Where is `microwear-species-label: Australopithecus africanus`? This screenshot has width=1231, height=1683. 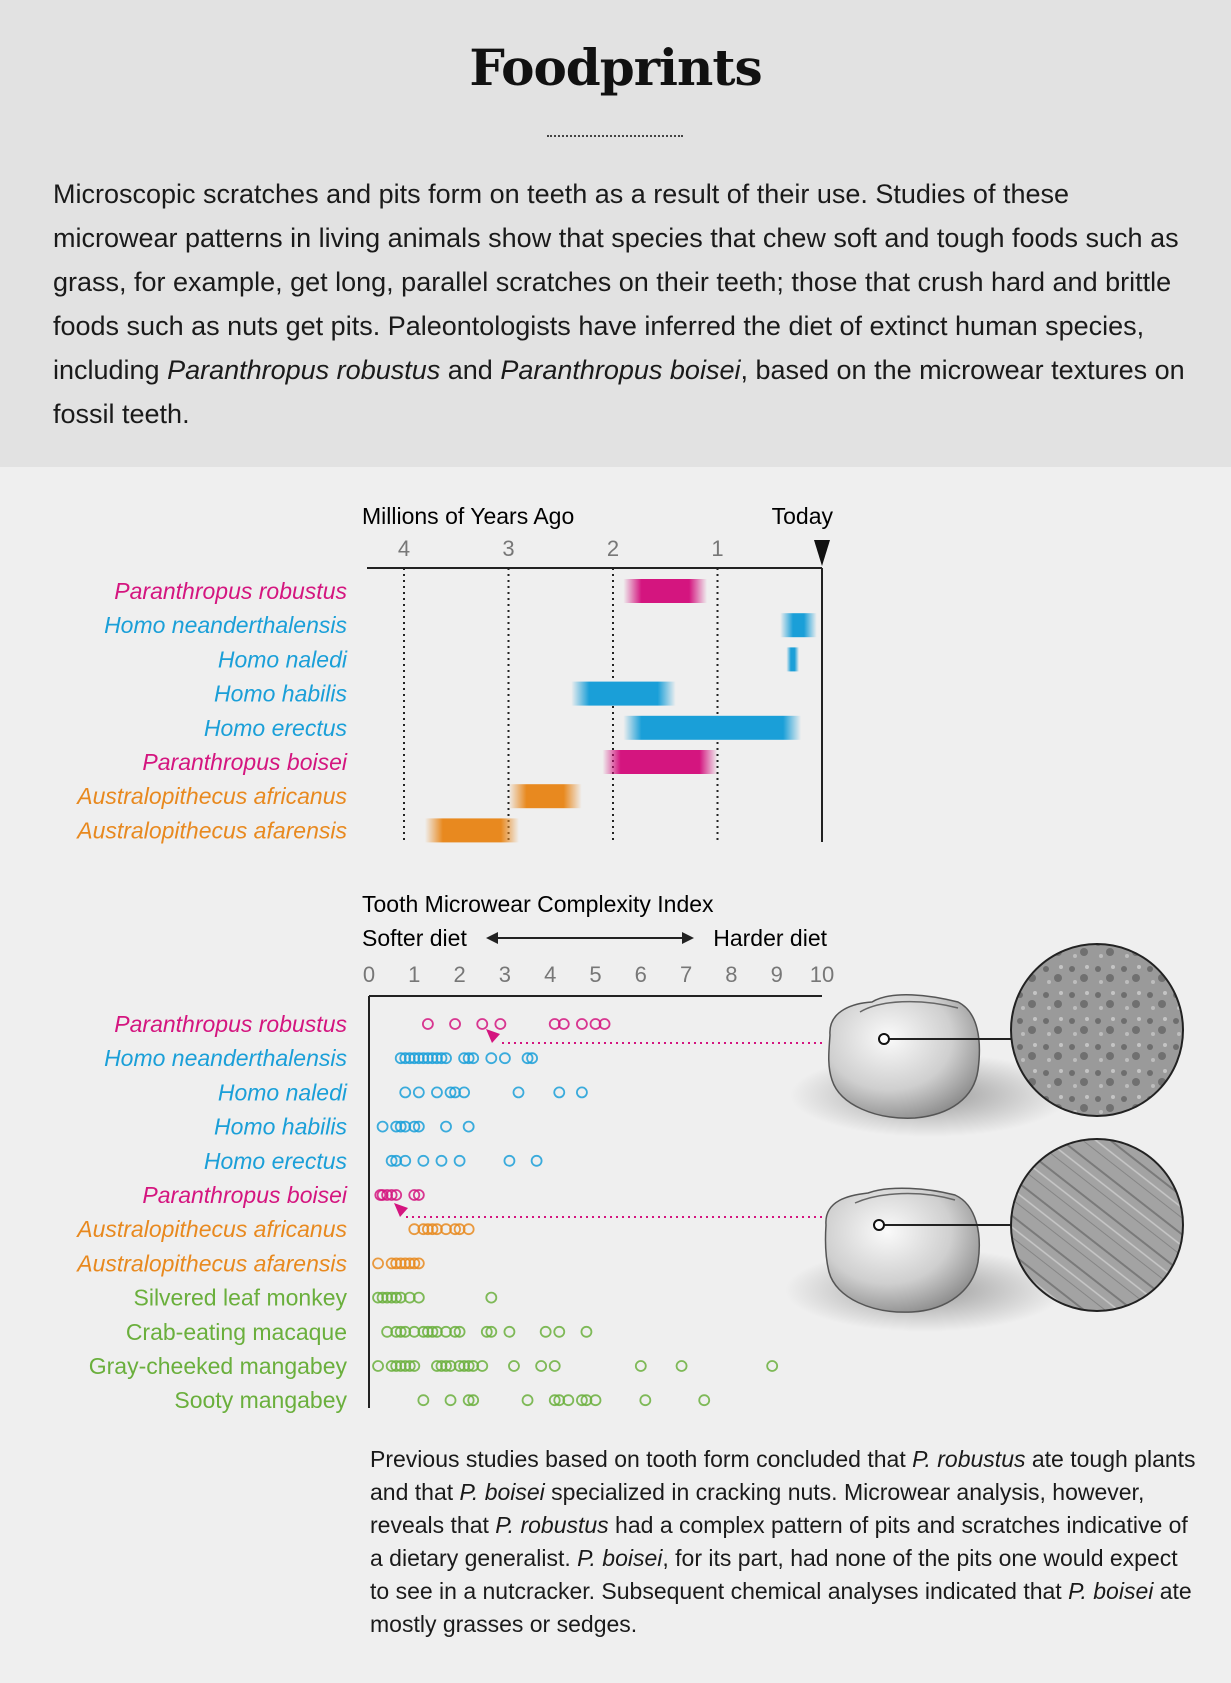
microwear-species-label: Australopithecus africanus is located at coordinates (211, 1229).